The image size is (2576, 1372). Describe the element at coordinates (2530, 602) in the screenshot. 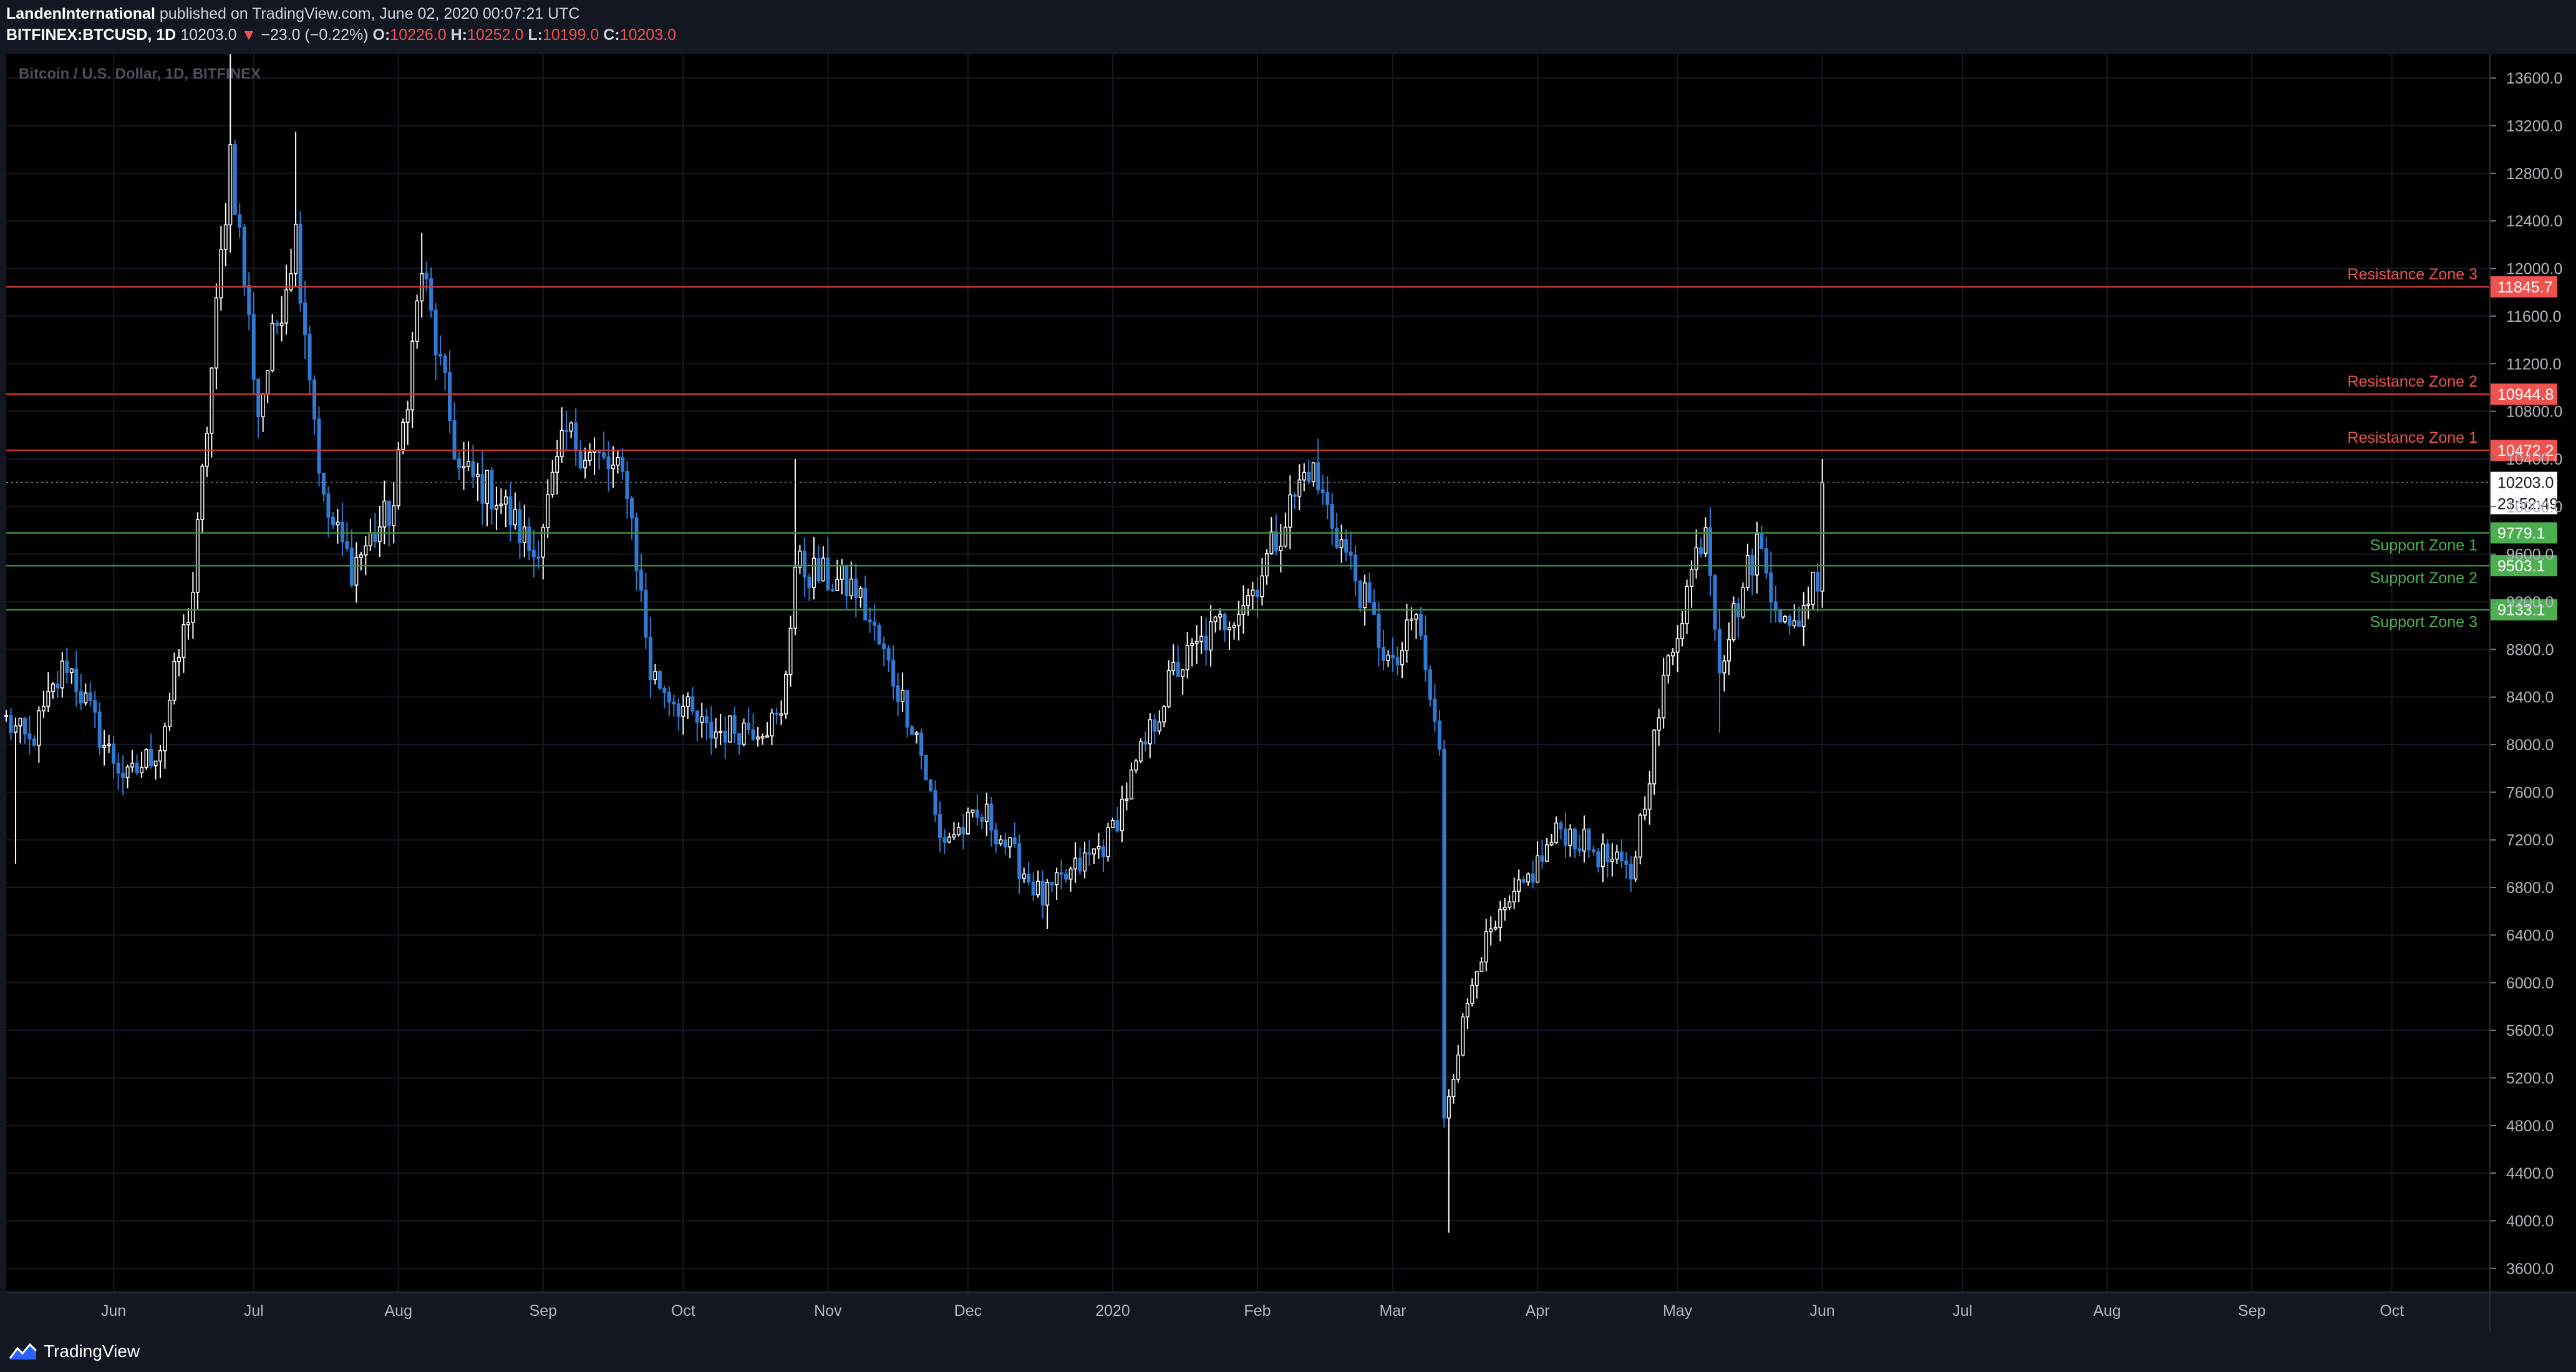

I see `y-tick-label: 9200.0` at that location.